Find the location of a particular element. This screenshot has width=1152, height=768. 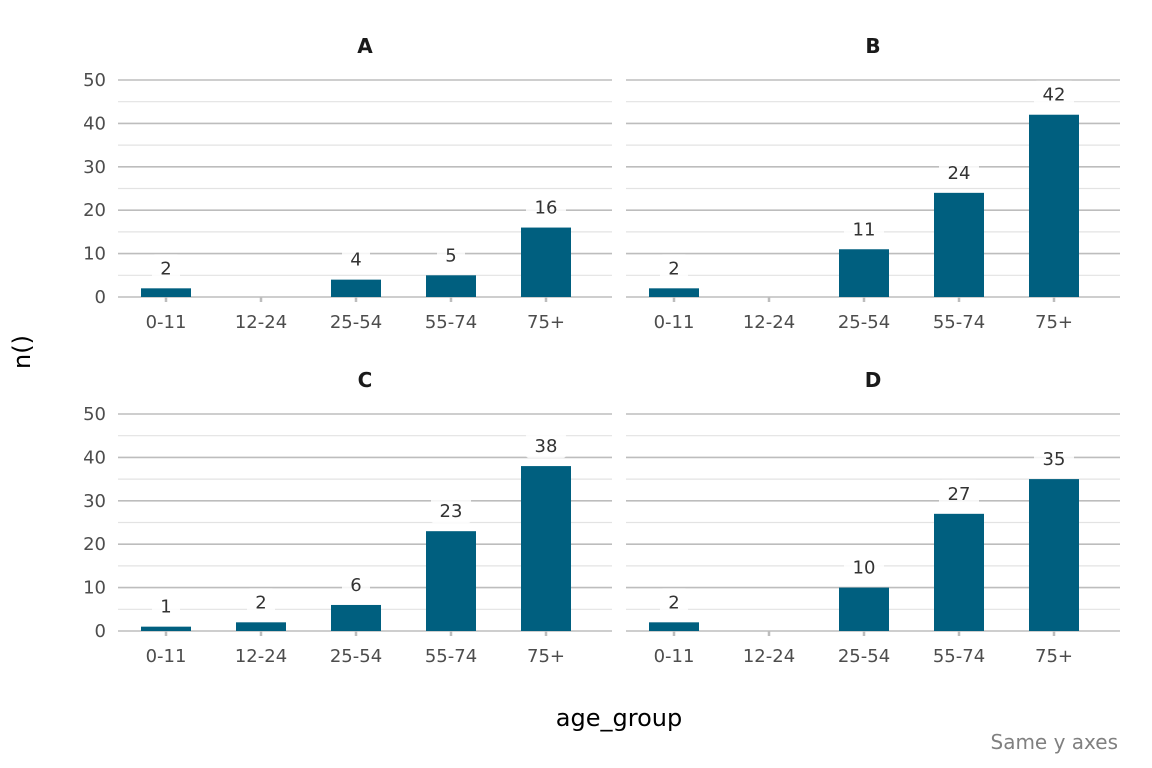

data-label: 24 is located at coordinates (959, 173).